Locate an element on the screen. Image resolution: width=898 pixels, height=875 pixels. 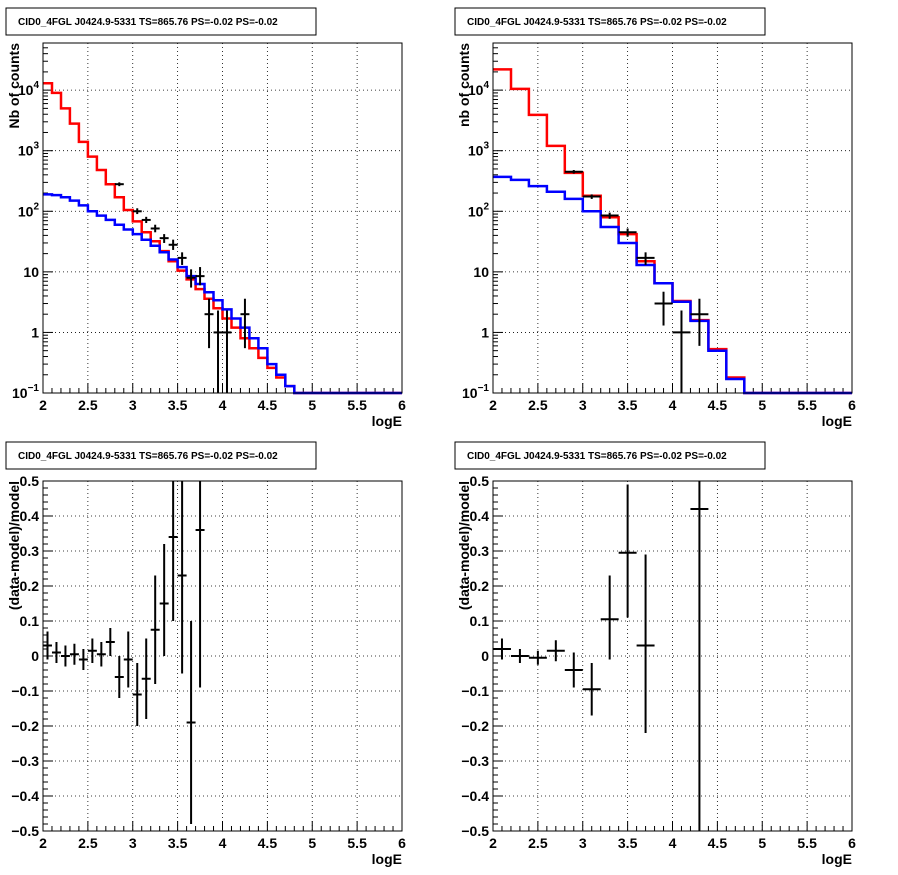
y-tick-label: 0.1 is located at coordinates (30, 621).